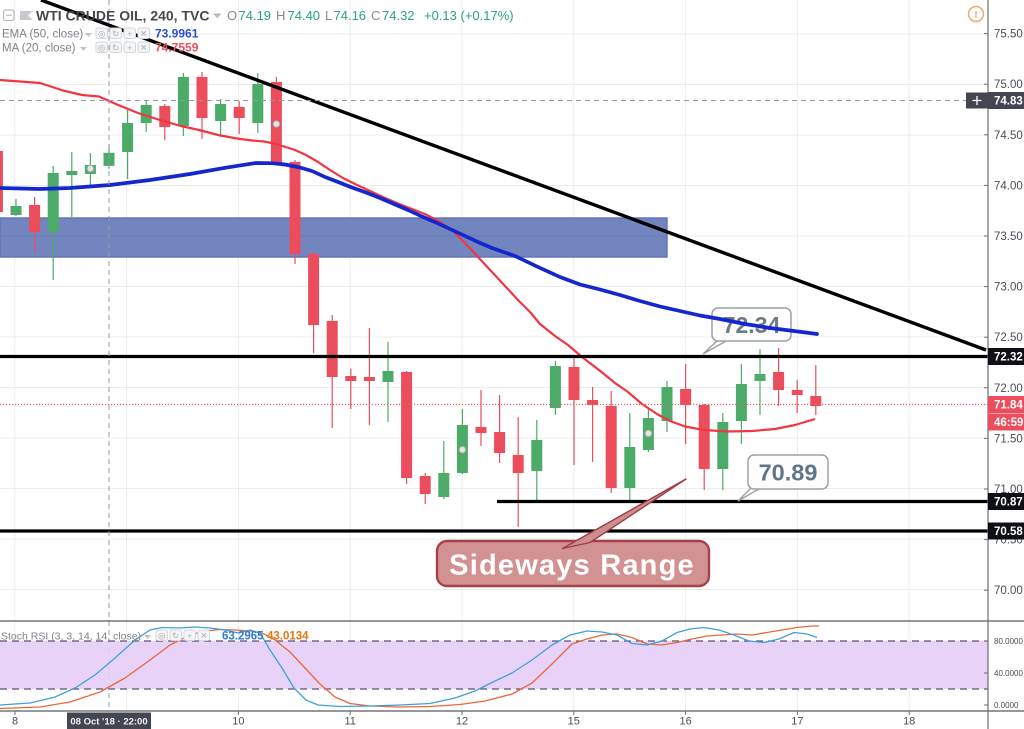 The image size is (1024, 729). What do you see at coordinates (1008, 186) in the screenshot?
I see `svg-text: 74.00` at bounding box center [1008, 186].